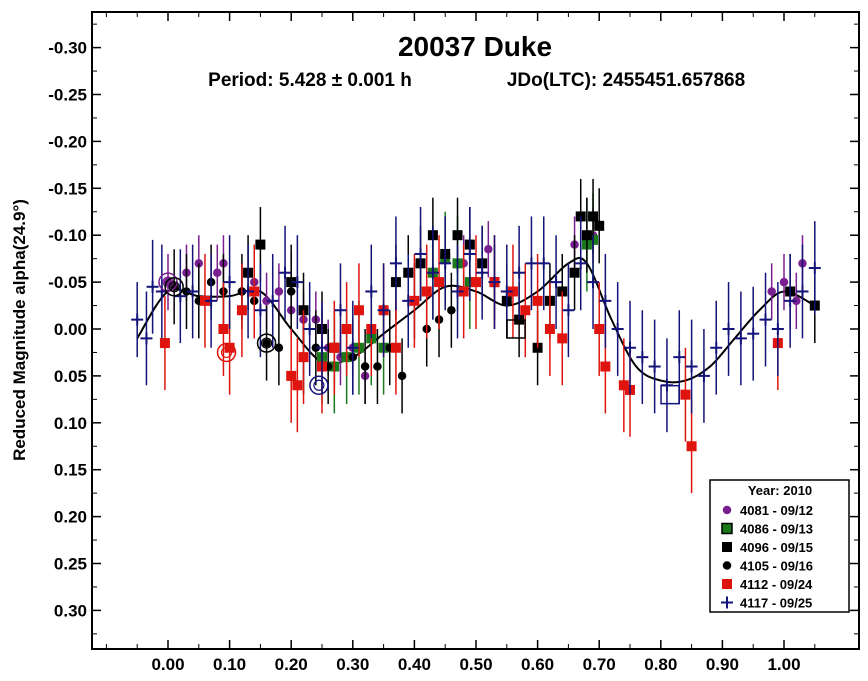 The image size is (868, 681). I want to click on legend-label: 4112 - 09/24, so click(776, 584).